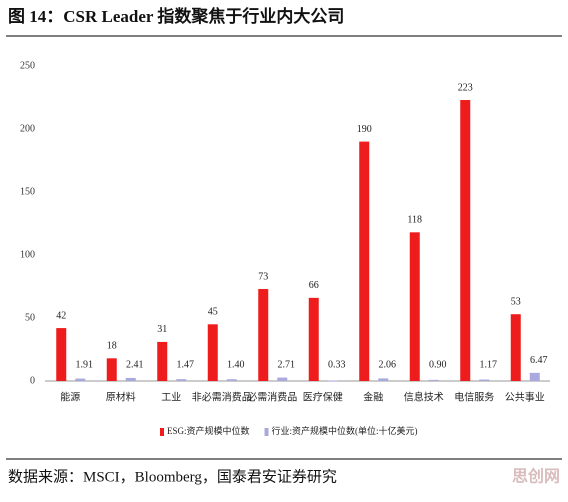 The image size is (568, 502). What do you see at coordinates (272, 396) in the screenshot?
I see `x-tick-label: 必需消费品` at bounding box center [272, 396].